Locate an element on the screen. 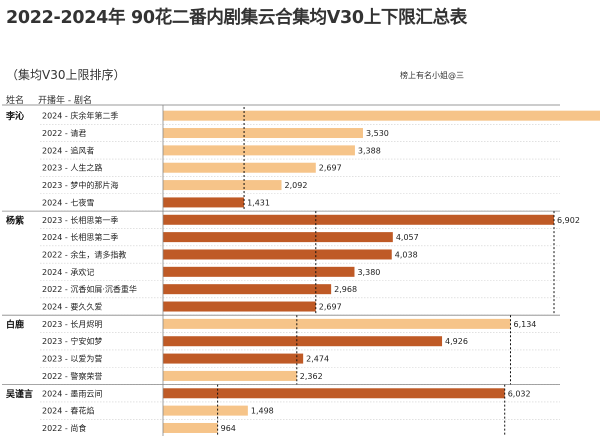 The image size is (600, 436). group-name-label: 白鹿 is located at coordinates (15, 324).